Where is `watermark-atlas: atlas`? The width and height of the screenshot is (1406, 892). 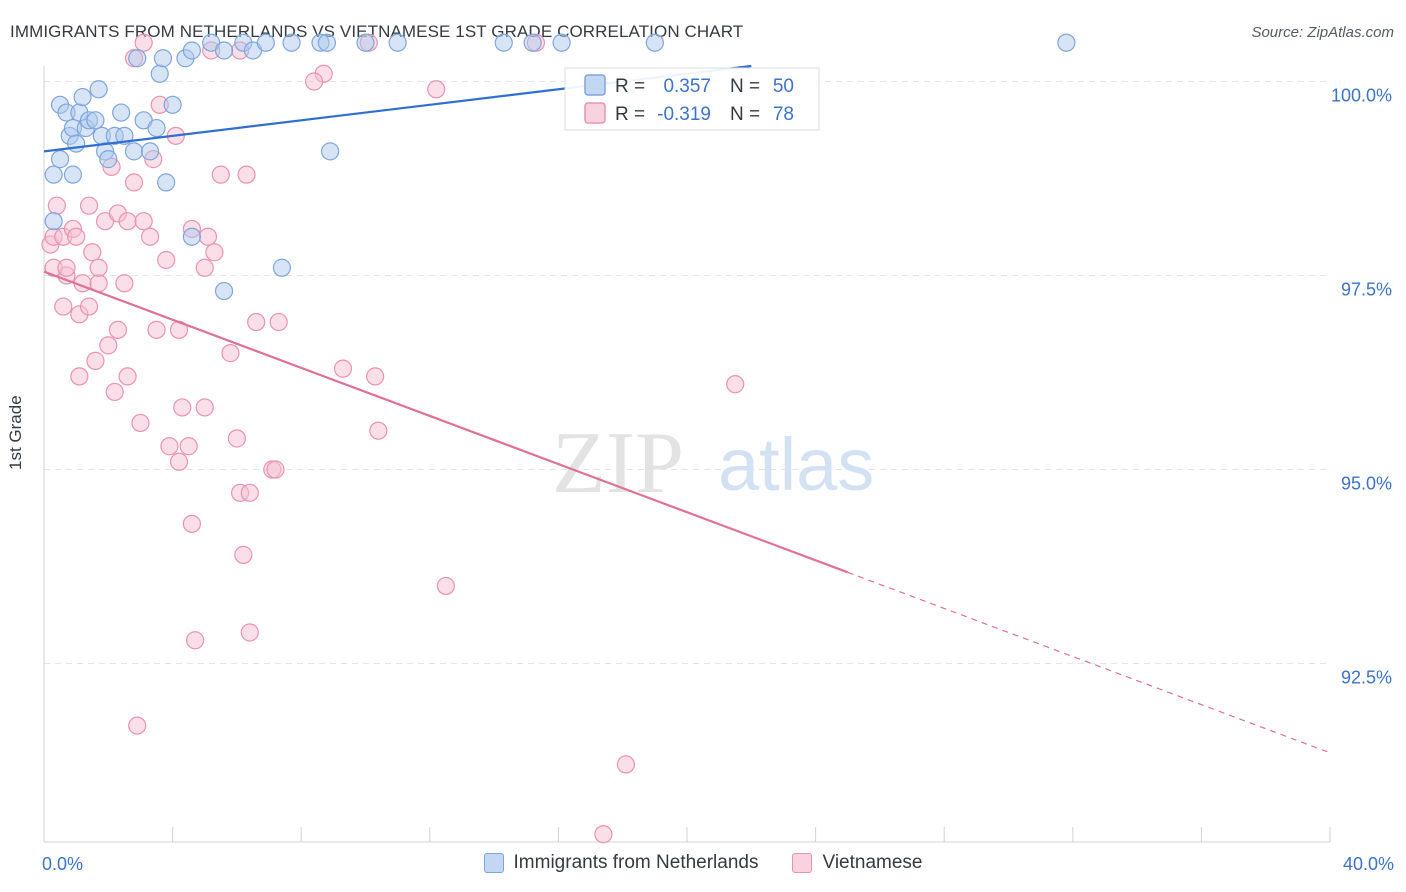 watermark-atlas: atlas is located at coordinates (796, 464).